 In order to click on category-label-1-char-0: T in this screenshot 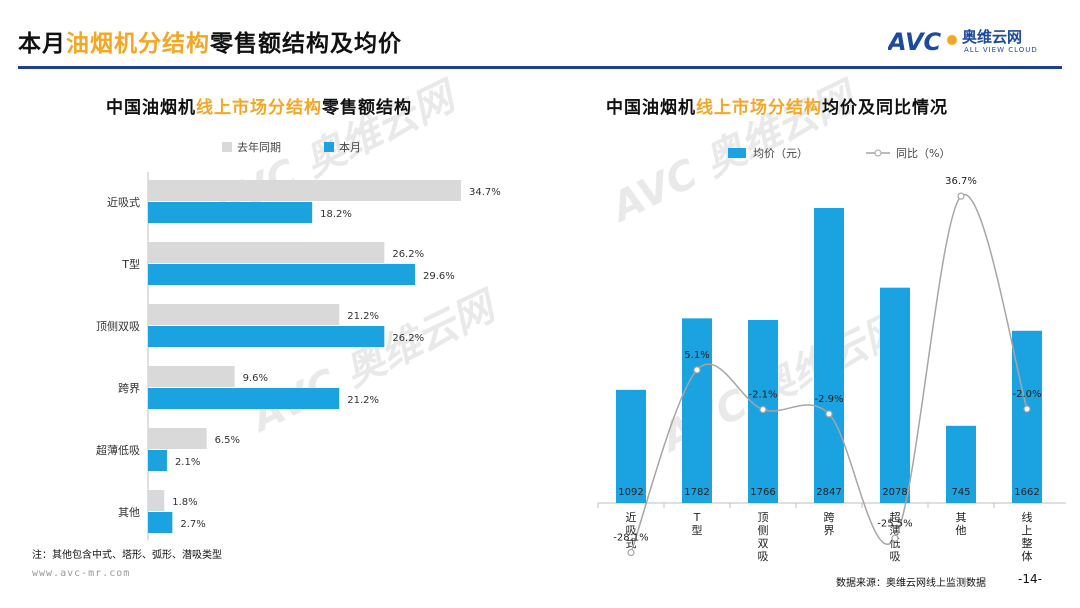, I will do `click(697, 517)`.